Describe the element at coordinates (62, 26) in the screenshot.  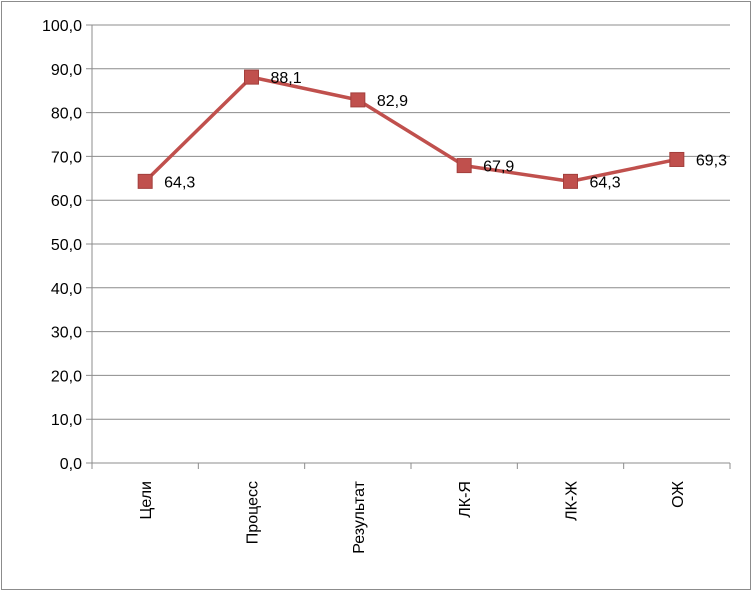
I see `y-tick-label: 100,0` at that location.